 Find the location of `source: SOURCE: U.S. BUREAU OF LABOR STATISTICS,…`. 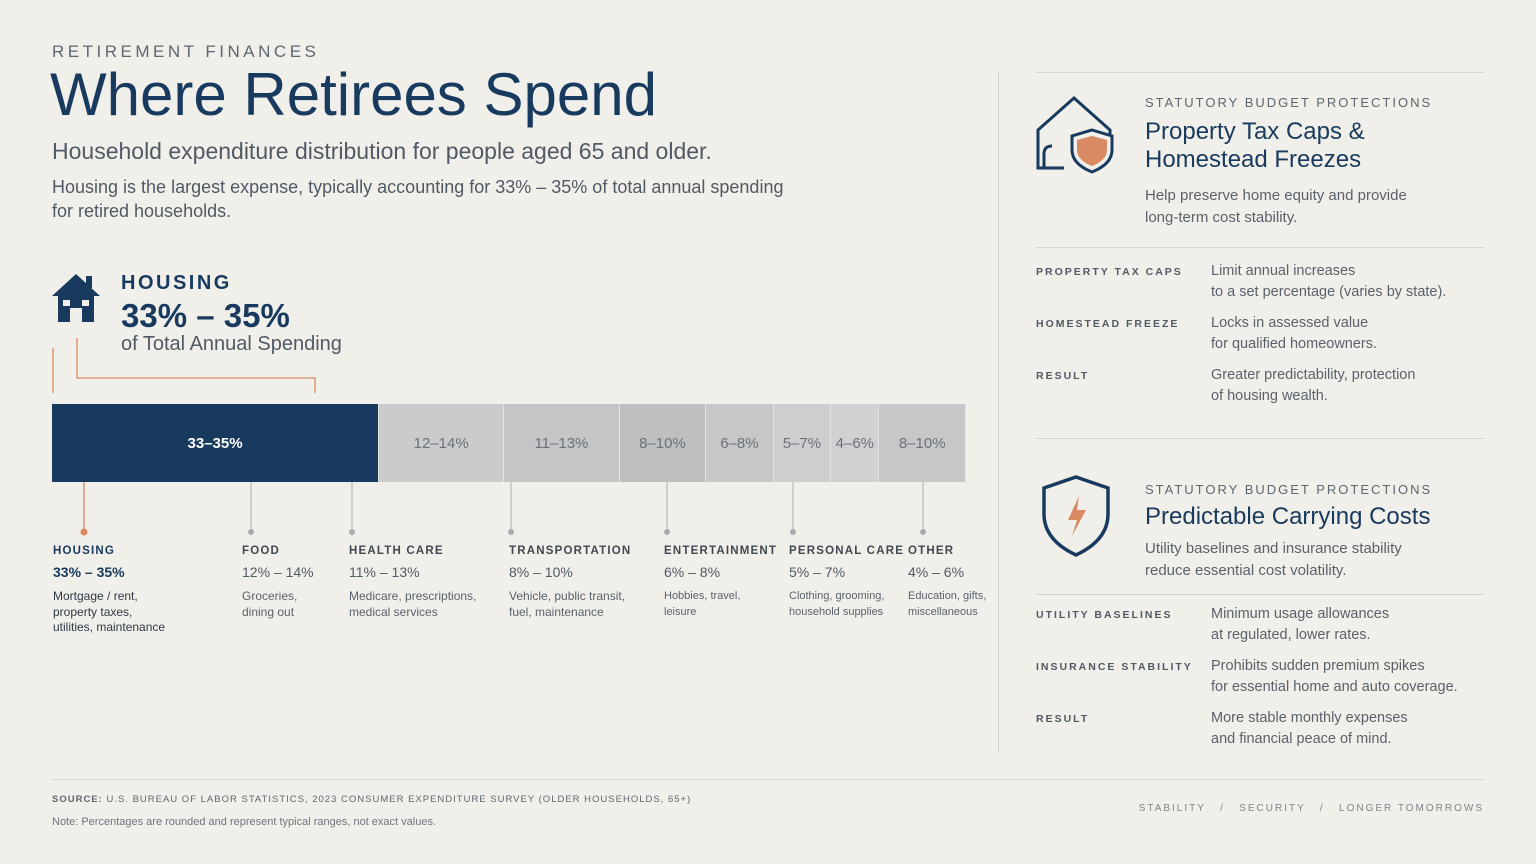

source: SOURCE: U.S. BUREAU OF LABOR STATISTICS,… is located at coordinates (371, 799).